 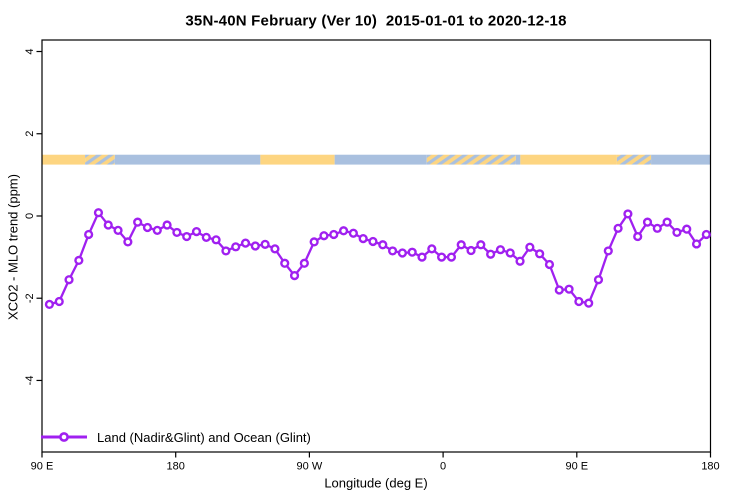 What do you see at coordinates (13, 247) in the screenshot?
I see `y-axis-label: XCO2 - MLO trend (ppm)` at bounding box center [13, 247].